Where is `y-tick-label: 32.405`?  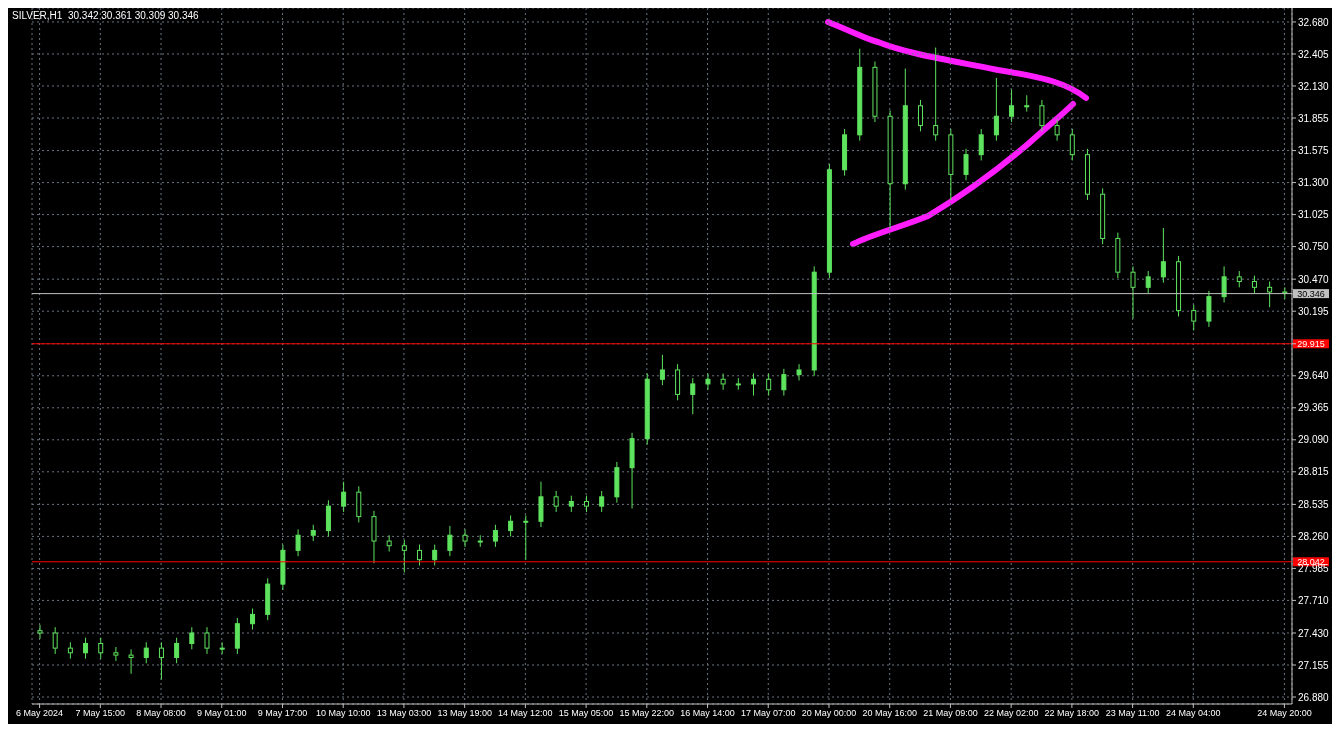 y-tick-label: 32.405 is located at coordinates (1314, 54).